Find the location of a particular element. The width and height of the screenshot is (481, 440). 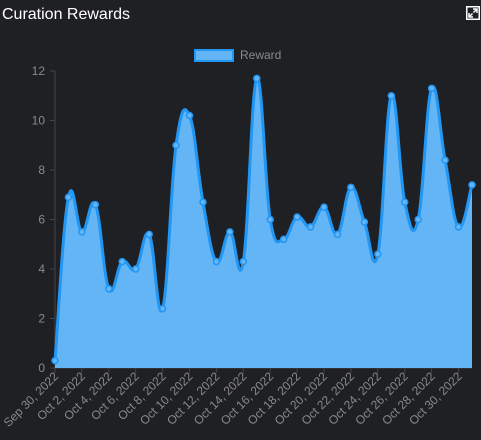

legend-label-reward: Reward is located at coordinates (261, 55).